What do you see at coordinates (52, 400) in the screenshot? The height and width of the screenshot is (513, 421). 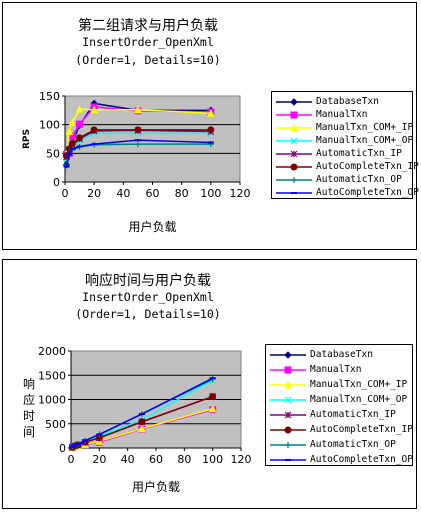 I see `y-tick-label: 1000` at bounding box center [52, 400].